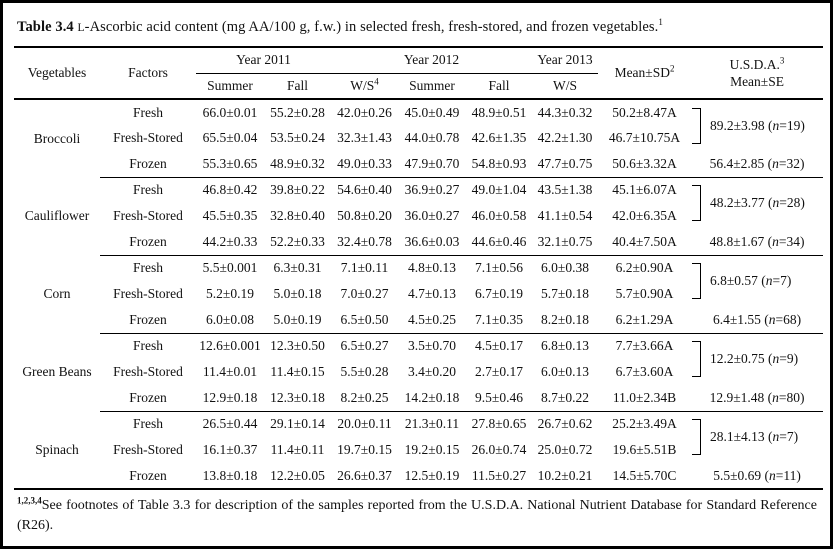 The height and width of the screenshot is (549, 833). Describe the element at coordinates (298, 320) in the screenshot. I see `value-cell: 5.0±0.19` at that location.